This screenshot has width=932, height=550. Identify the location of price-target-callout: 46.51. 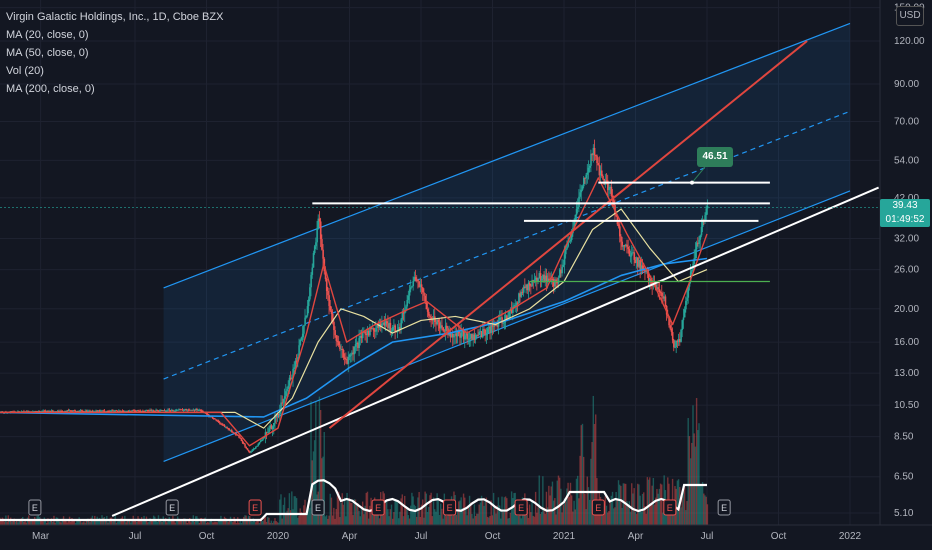
(715, 157).